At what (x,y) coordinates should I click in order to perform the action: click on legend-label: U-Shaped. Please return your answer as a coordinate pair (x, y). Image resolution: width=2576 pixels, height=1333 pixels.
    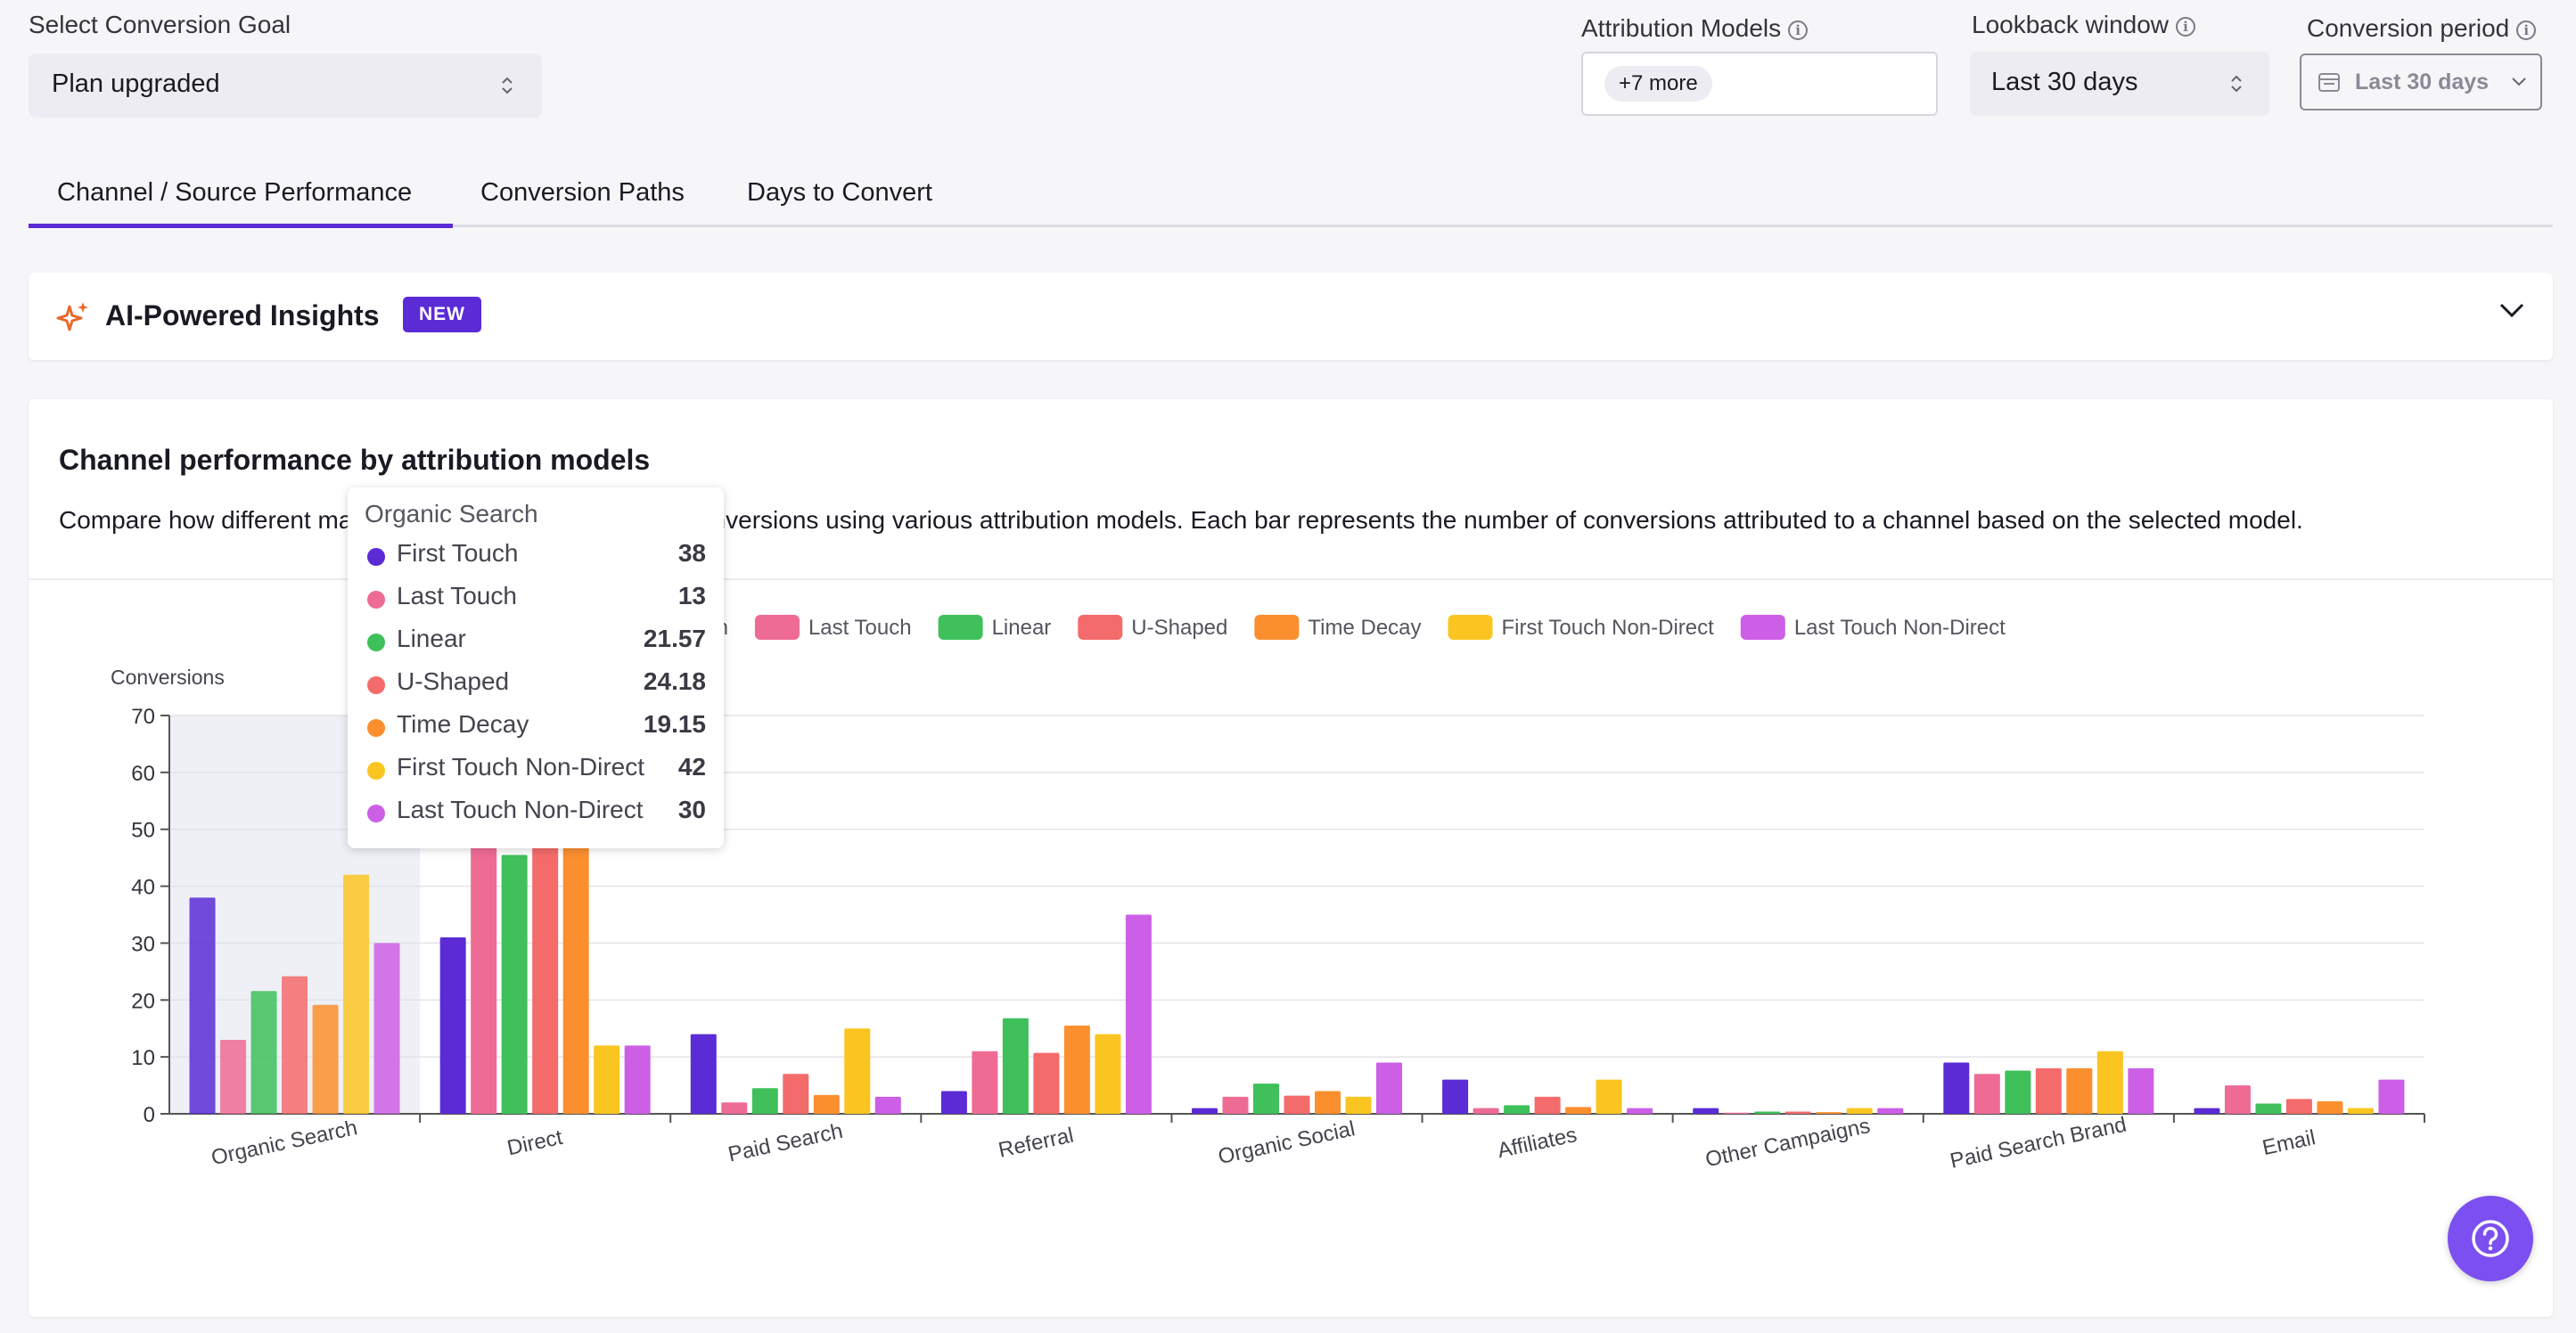
    Looking at the image, I should click on (1179, 628).